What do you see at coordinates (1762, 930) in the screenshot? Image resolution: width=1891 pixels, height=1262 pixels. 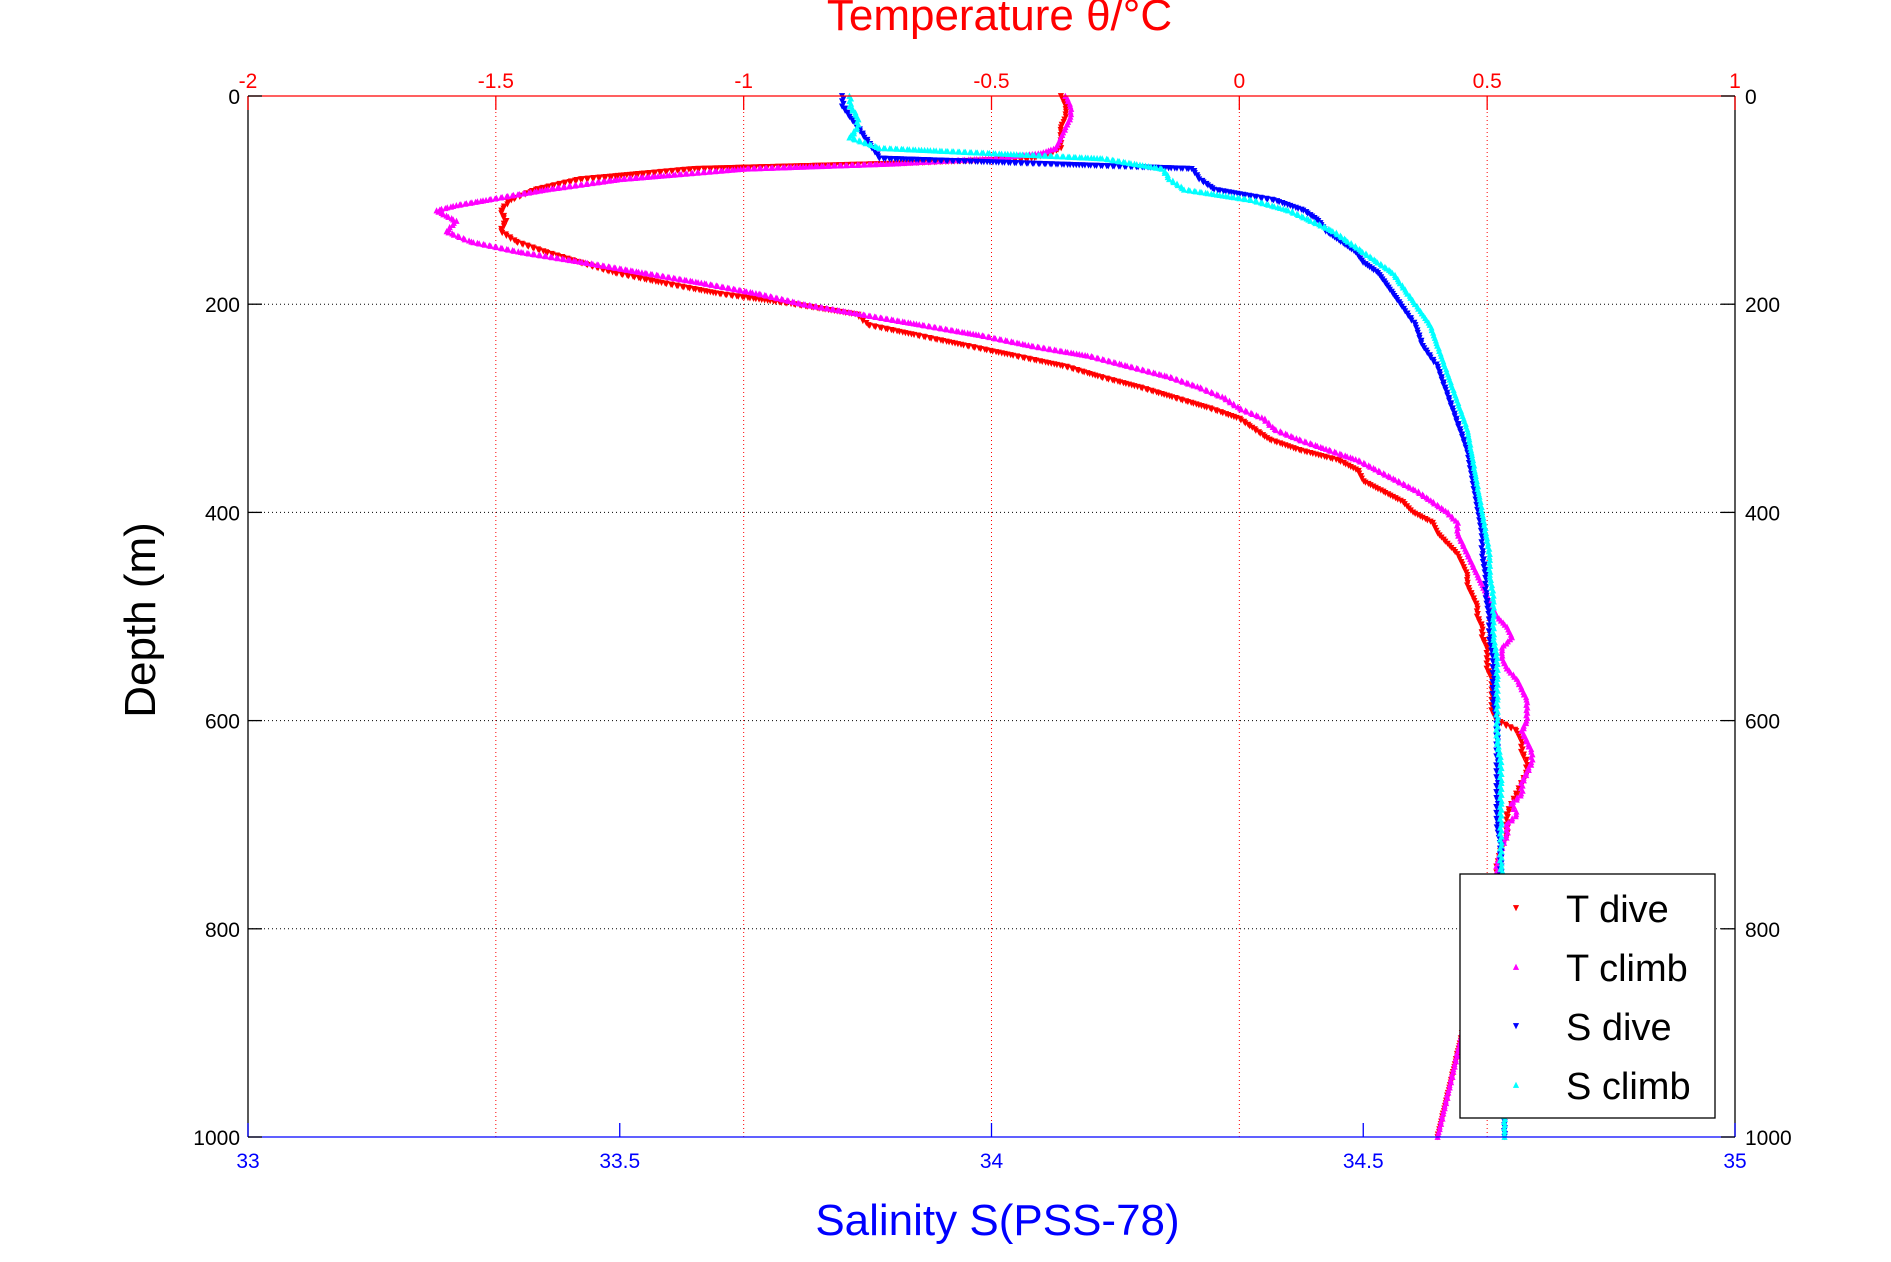 I see `right-tick-label: 800` at bounding box center [1762, 930].